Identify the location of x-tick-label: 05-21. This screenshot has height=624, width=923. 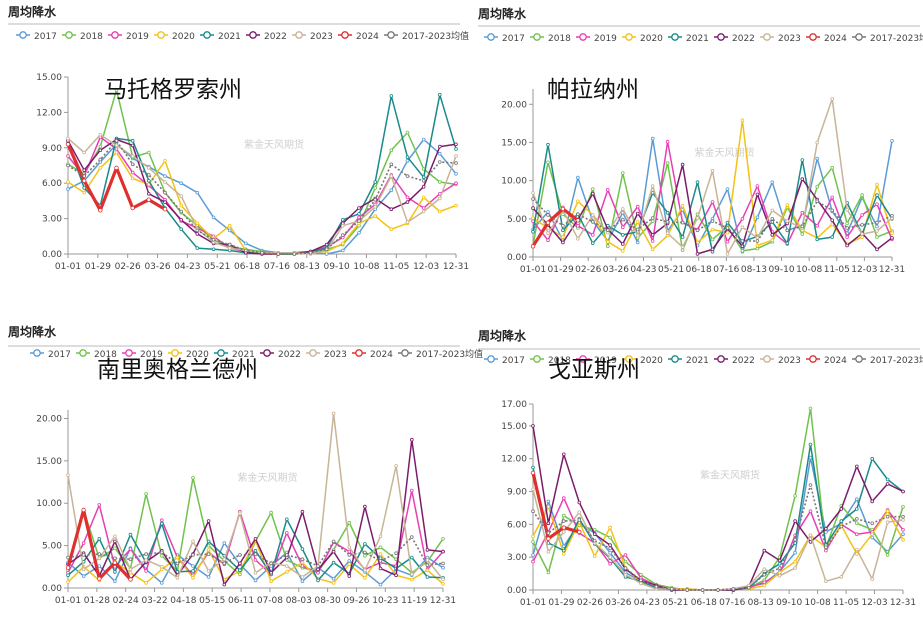
(675, 603).